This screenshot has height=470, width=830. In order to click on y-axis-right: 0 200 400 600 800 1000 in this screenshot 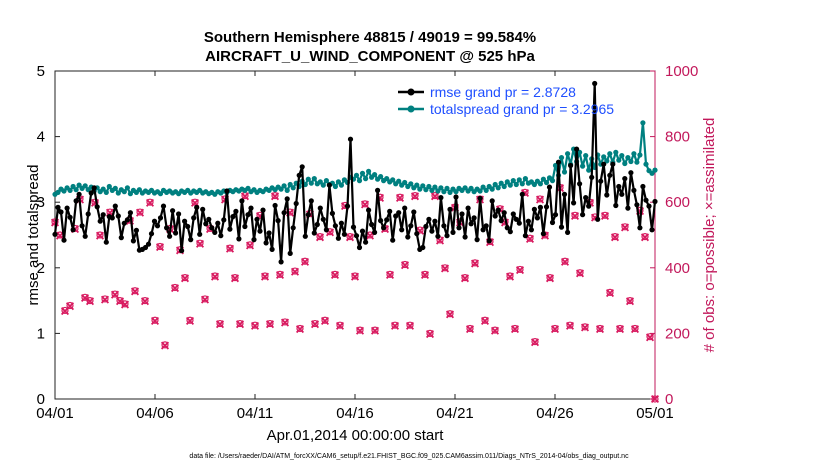, I will do `click(674, 235)`.